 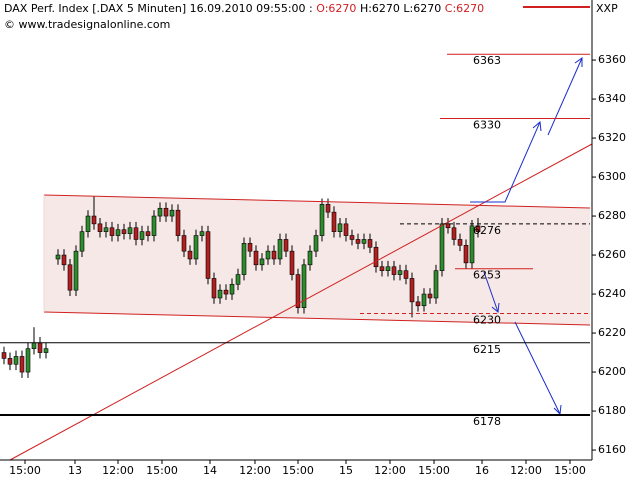 I want to click on quote-low: L:6270, so click(x=422, y=8).